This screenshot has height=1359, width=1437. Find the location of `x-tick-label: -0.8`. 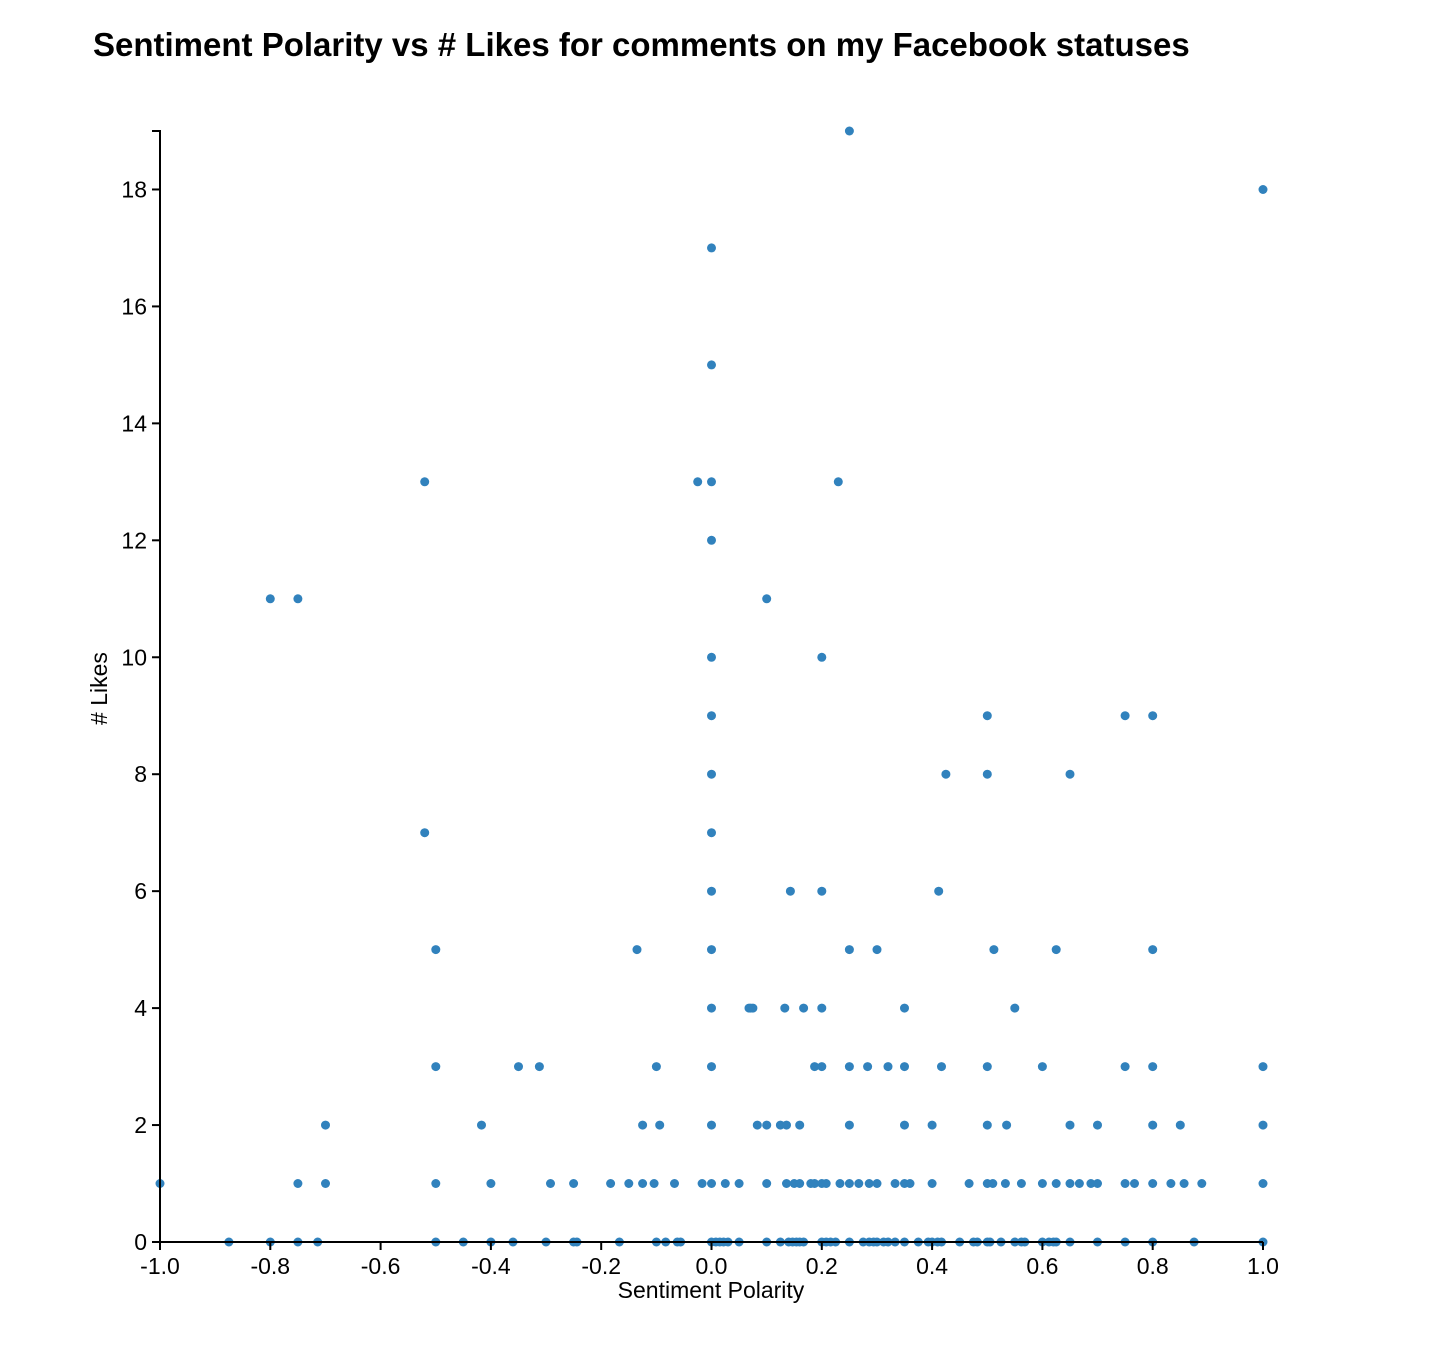

x-tick-label: -0.8 is located at coordinates (270, 1266).